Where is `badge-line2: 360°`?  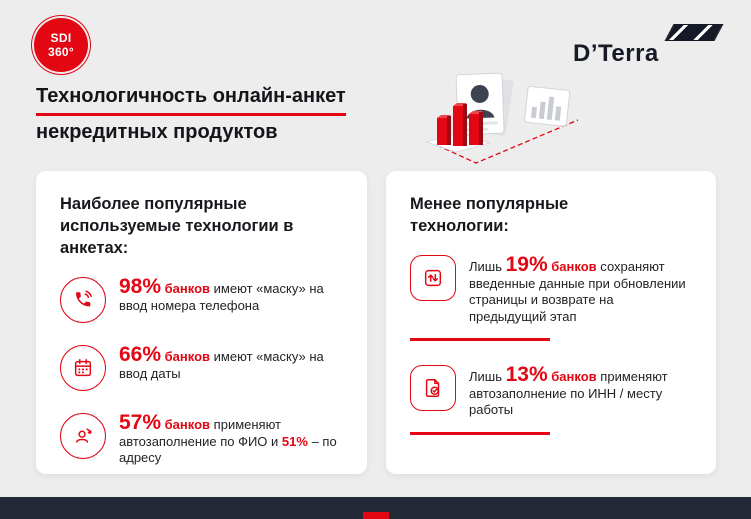
badge-line2: 360° is located at coordinates (61, 52).